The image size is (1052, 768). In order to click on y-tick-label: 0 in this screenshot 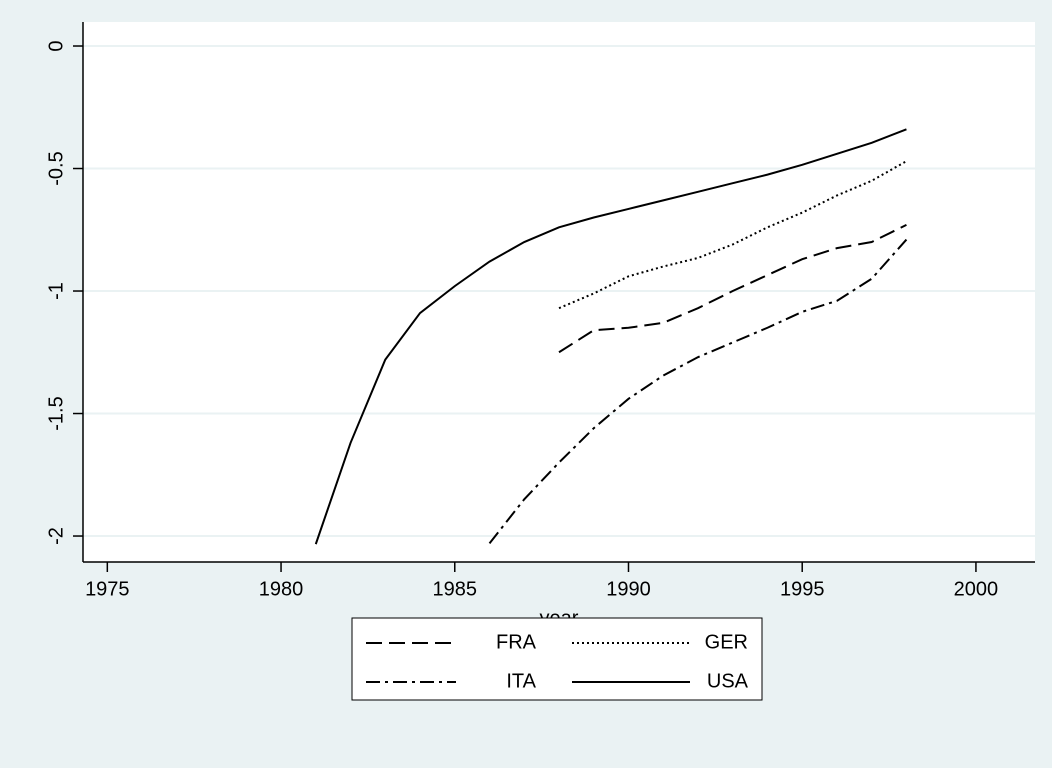, I will do `click(56, 45)`.